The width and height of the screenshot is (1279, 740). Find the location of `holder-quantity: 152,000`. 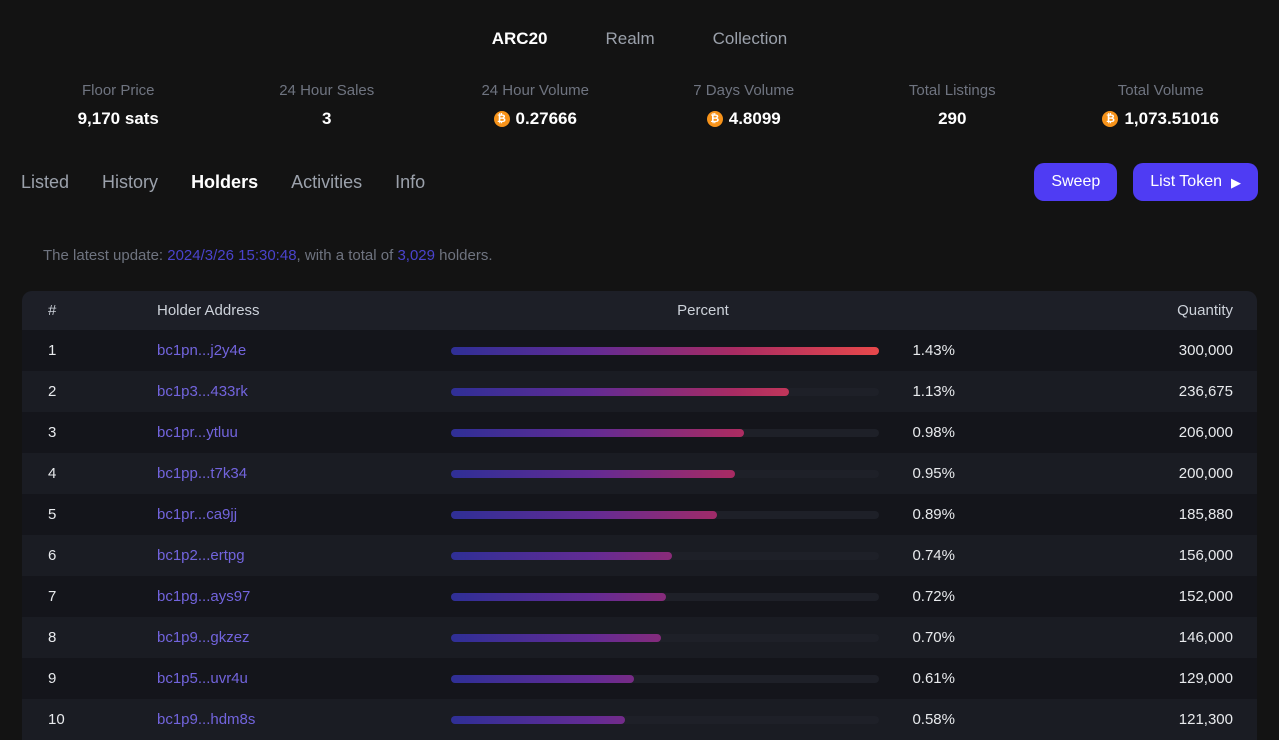

holder-quantity: 152,000 is located at coordinates (1205, 596).